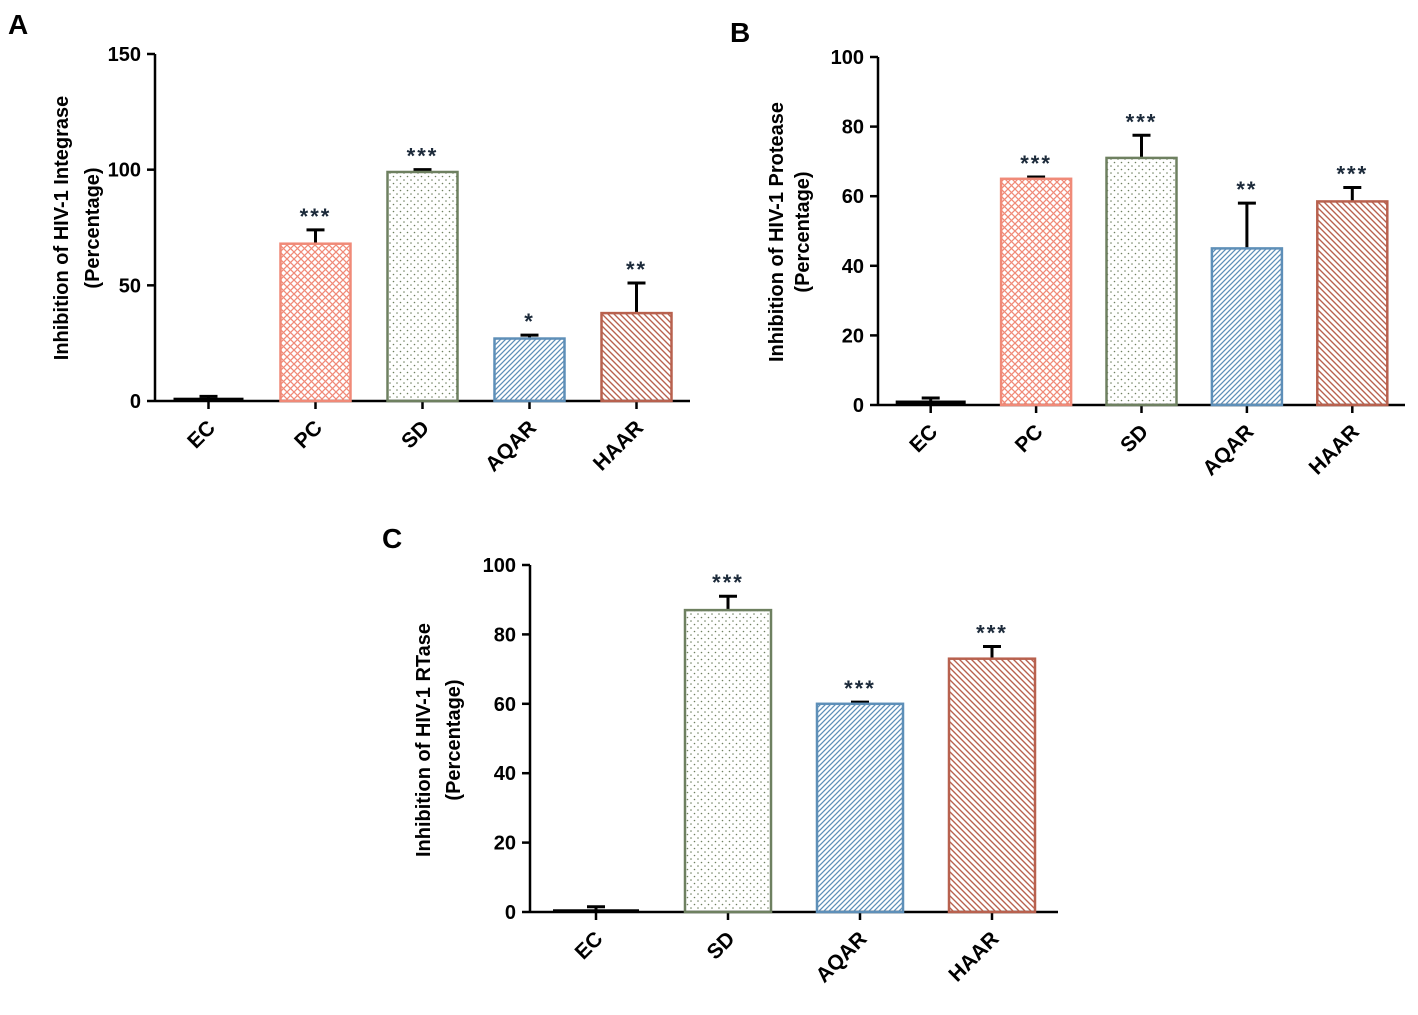 This screenshot has width=1418, height=1015. I want to click on panel-c-letter: C, so click(392, 538).